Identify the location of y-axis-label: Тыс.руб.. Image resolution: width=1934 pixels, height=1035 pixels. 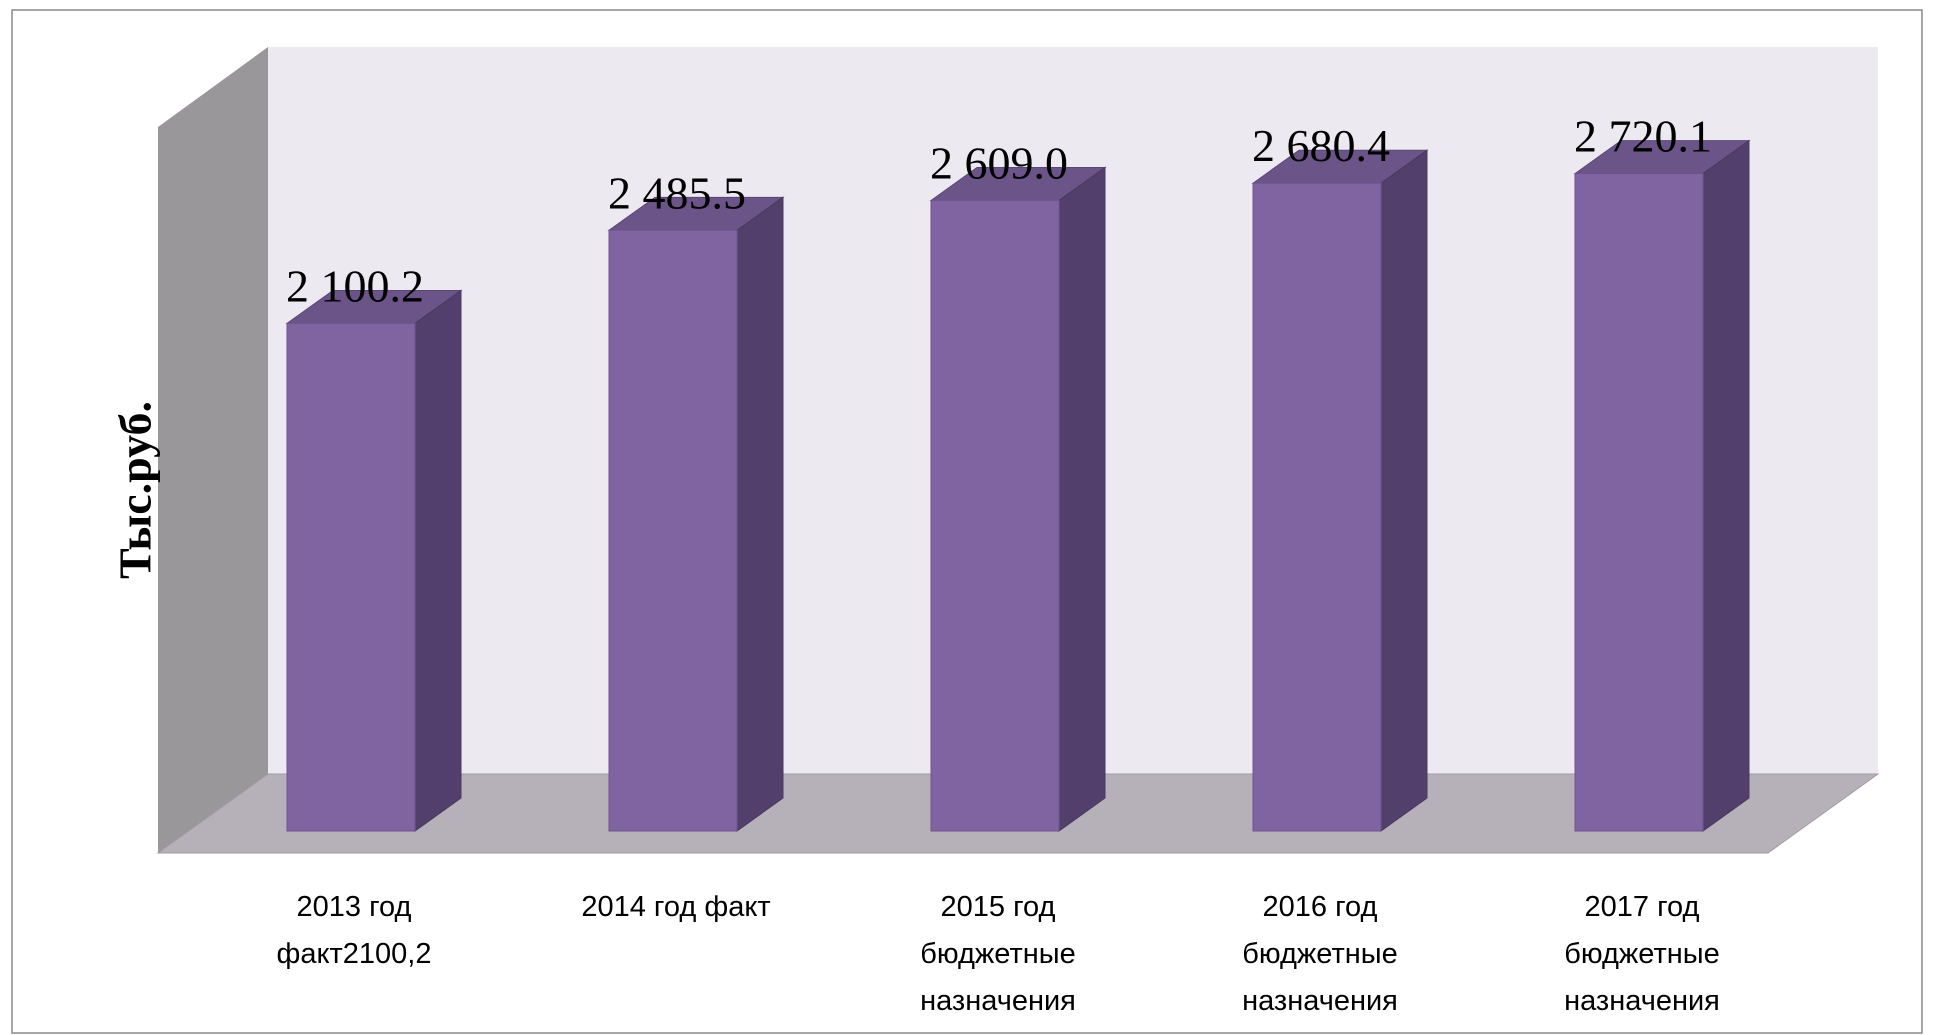
(135, 490).